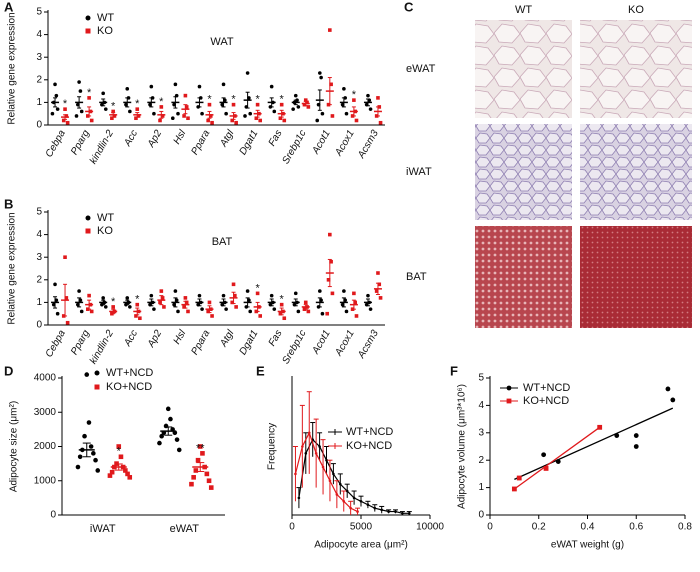 This screenshot has height=572, width=700. I want to click on x-tick-label: 5000, so click(361, 527).